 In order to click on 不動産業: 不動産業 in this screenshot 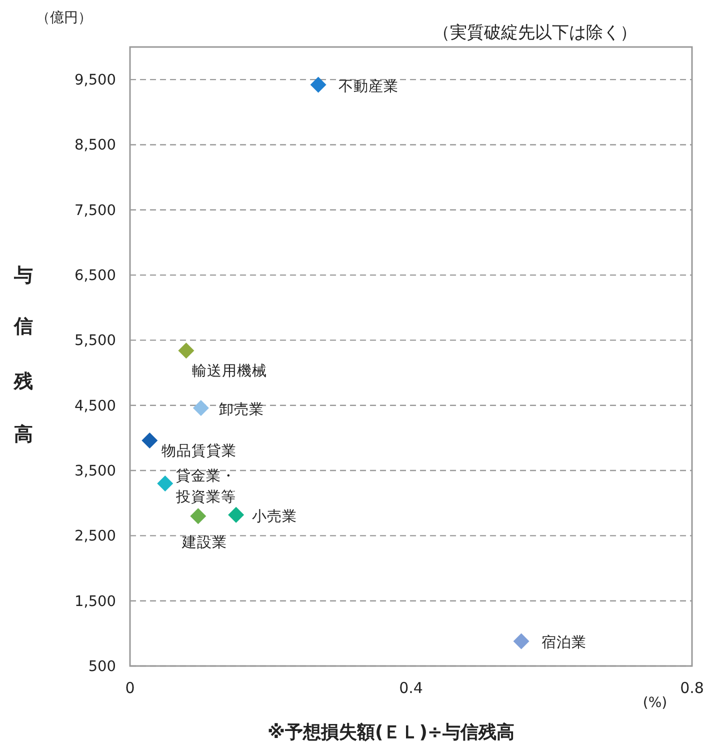, I will do `click(354, 85)`.